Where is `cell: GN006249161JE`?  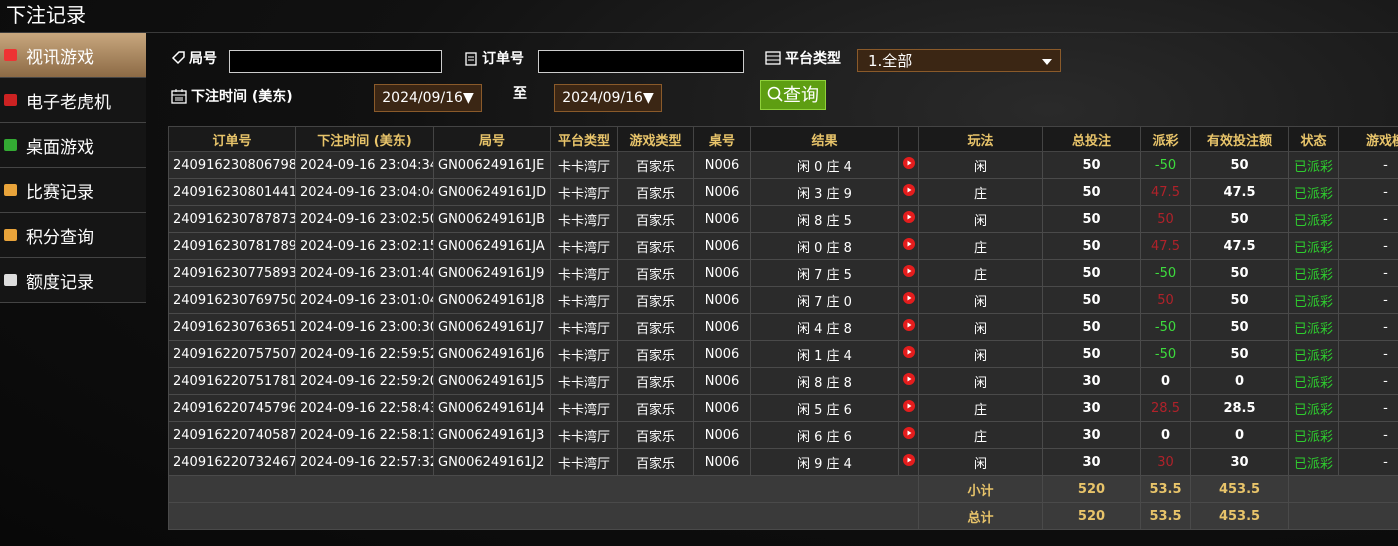
cell: GN006249161JE is located at coordinates (492, 165).